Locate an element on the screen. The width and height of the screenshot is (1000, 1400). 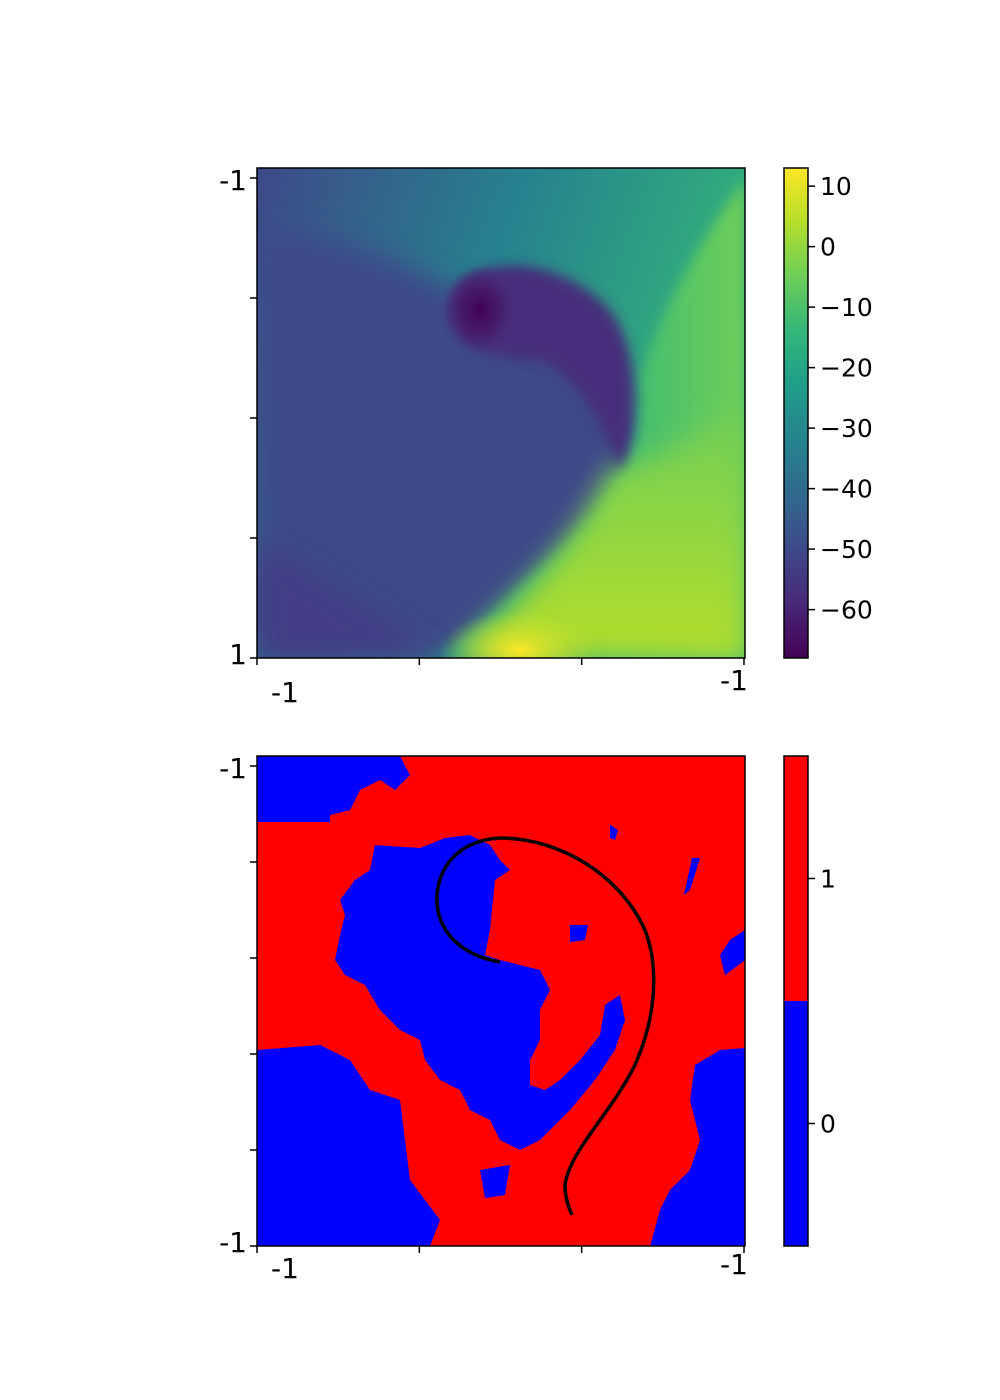
spiral-curve is located at coordinates (545, 1026).